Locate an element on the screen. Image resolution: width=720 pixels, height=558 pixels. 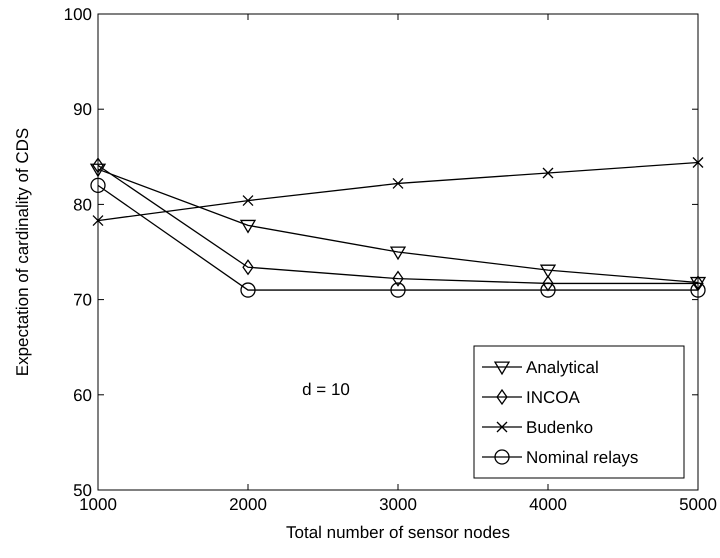
y-tick-label: 70 is located at coordinates (82, 300).